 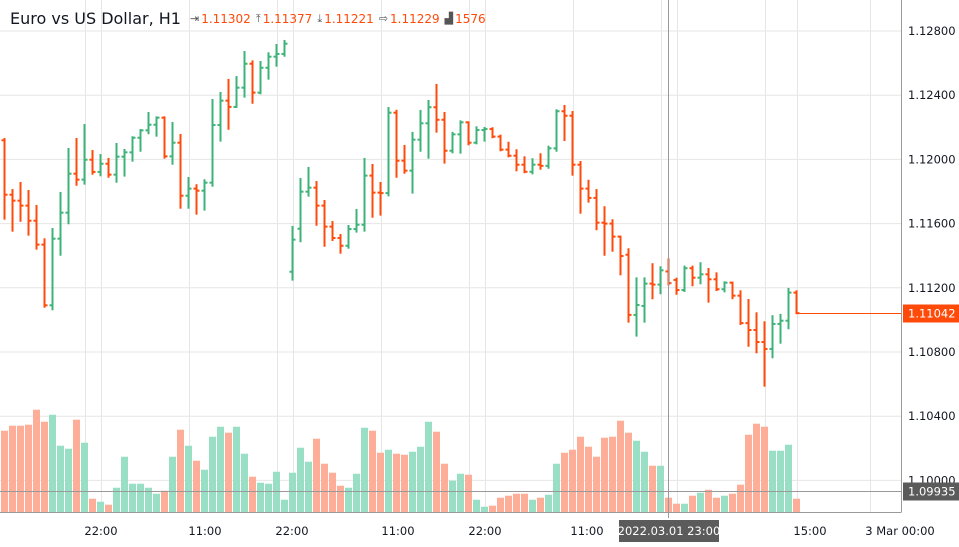 What do you see at coordinates (930, 273) in the screenshot?
I see `price-axis` at bounding box center [930, 273].